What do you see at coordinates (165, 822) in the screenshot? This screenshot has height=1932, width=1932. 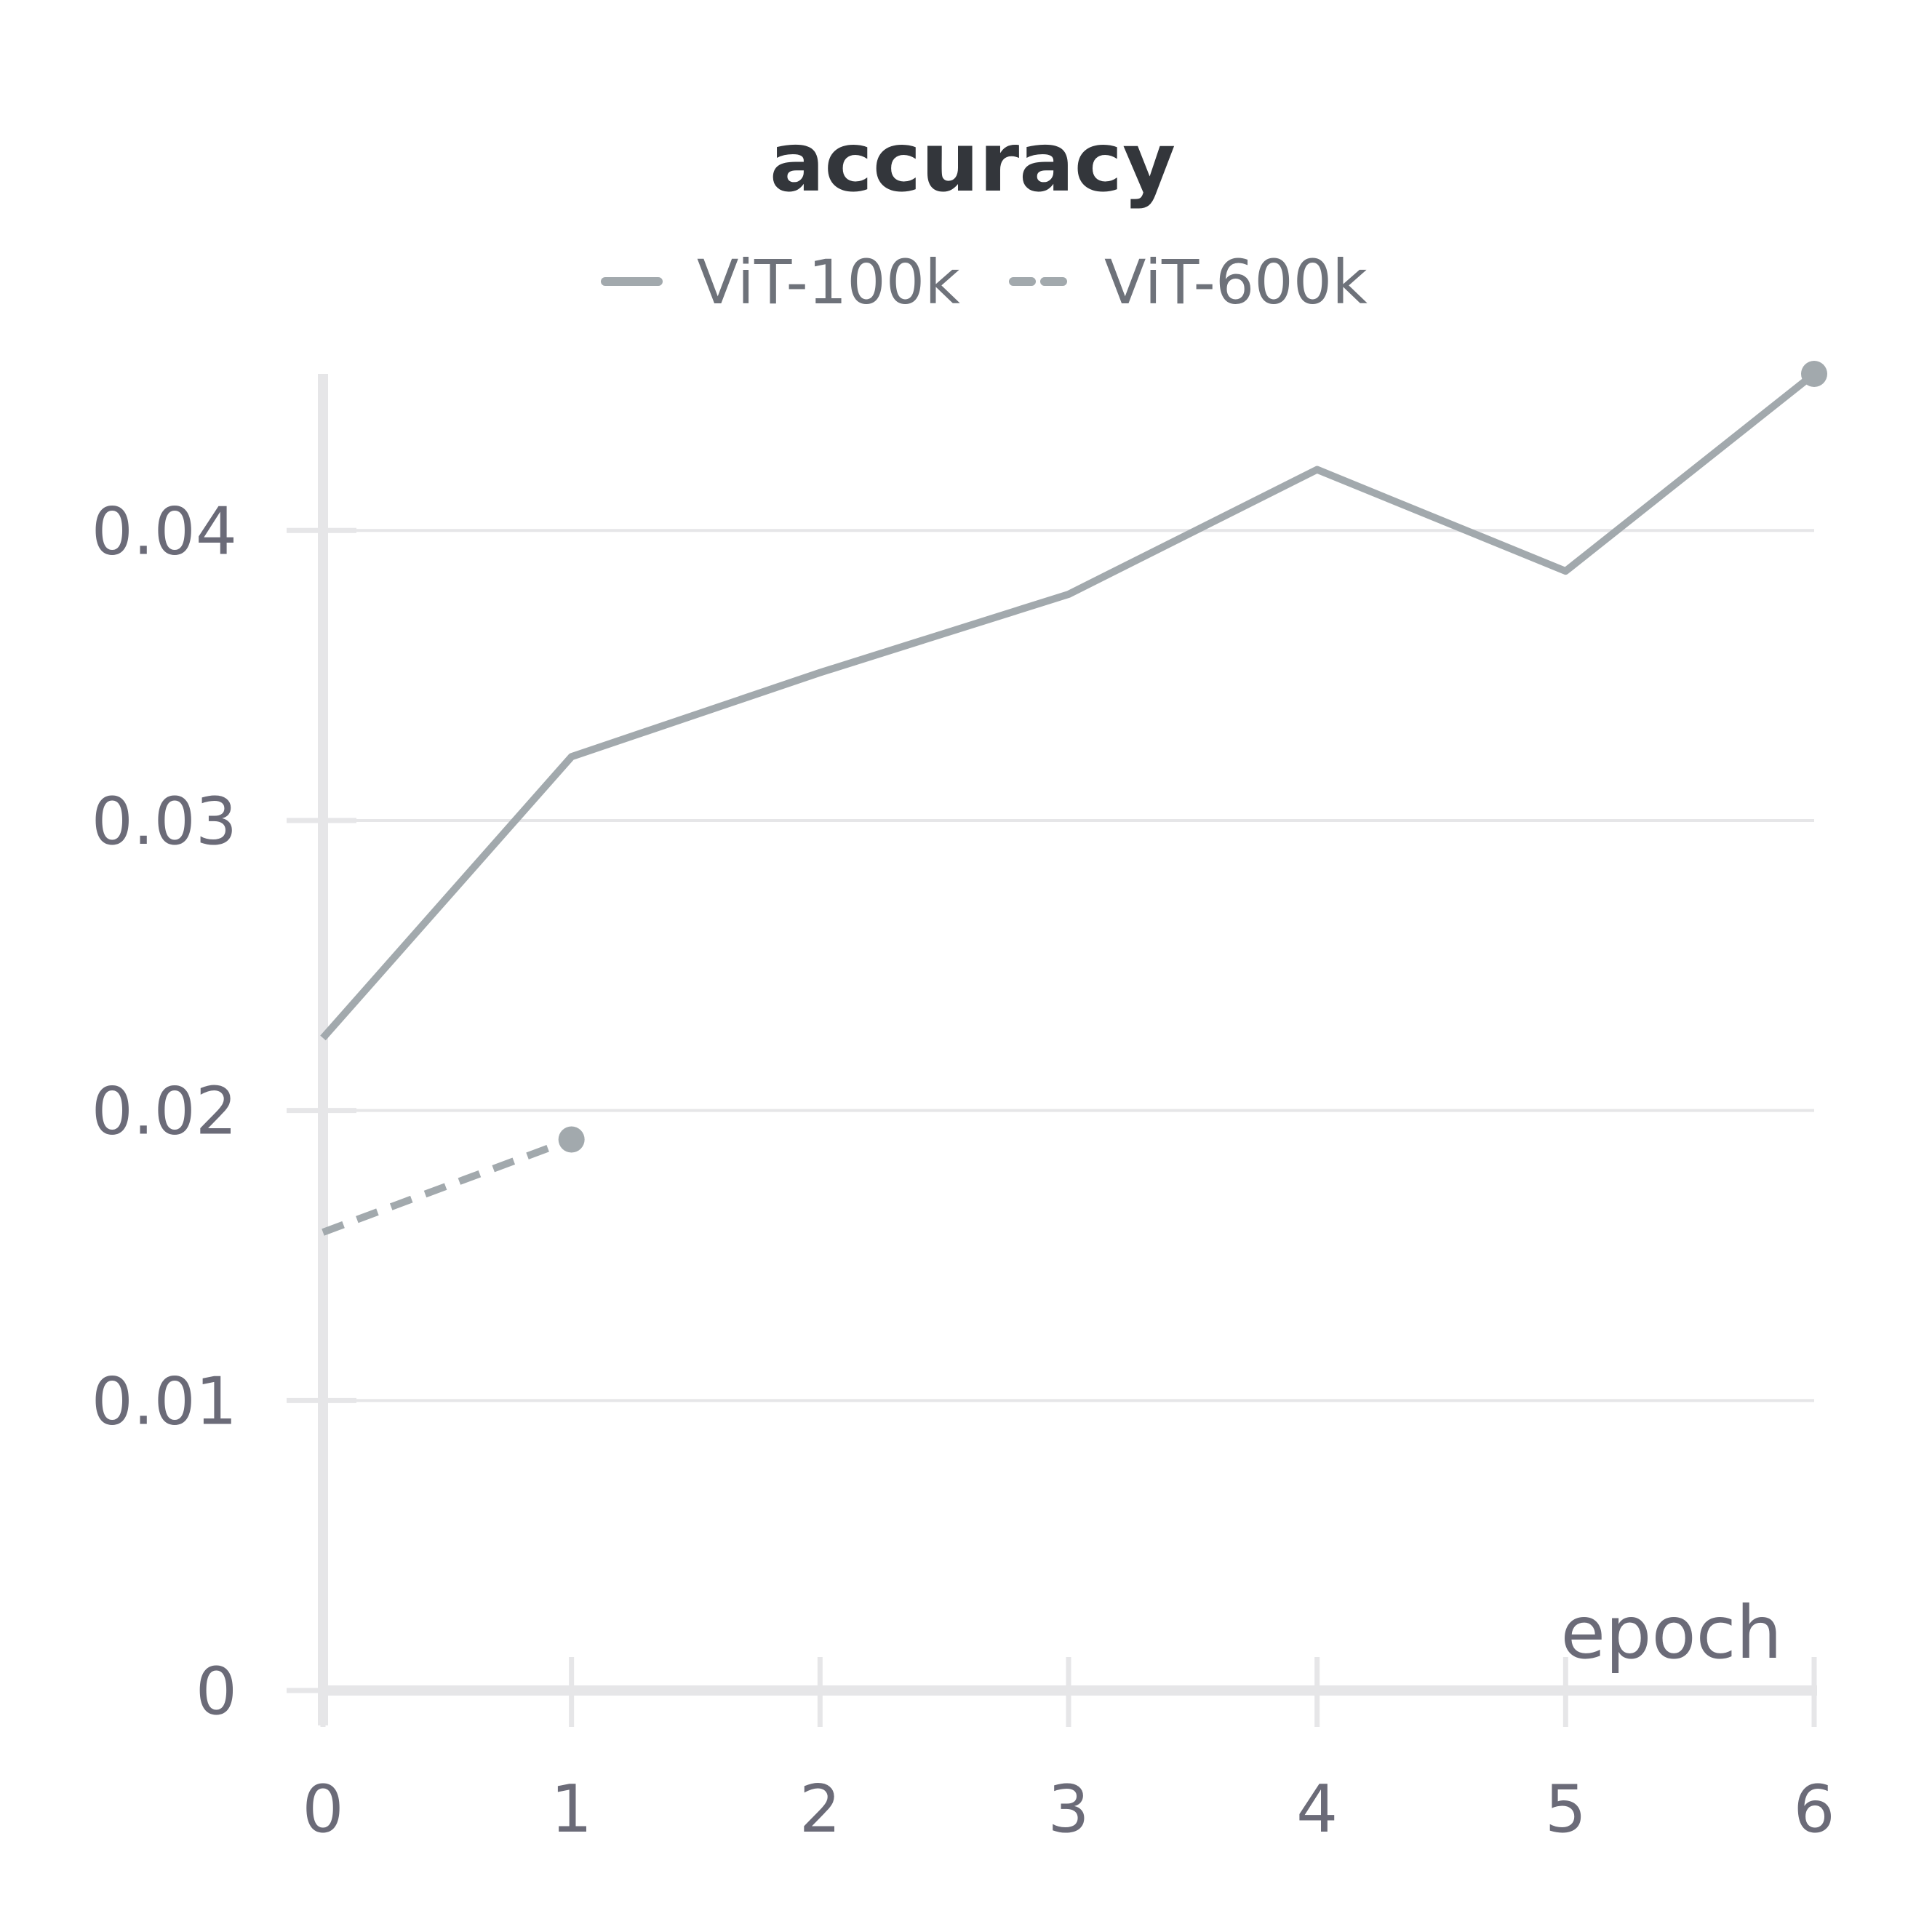 I see `y-tick-label: 0.03` at bounding box center [165, 822].